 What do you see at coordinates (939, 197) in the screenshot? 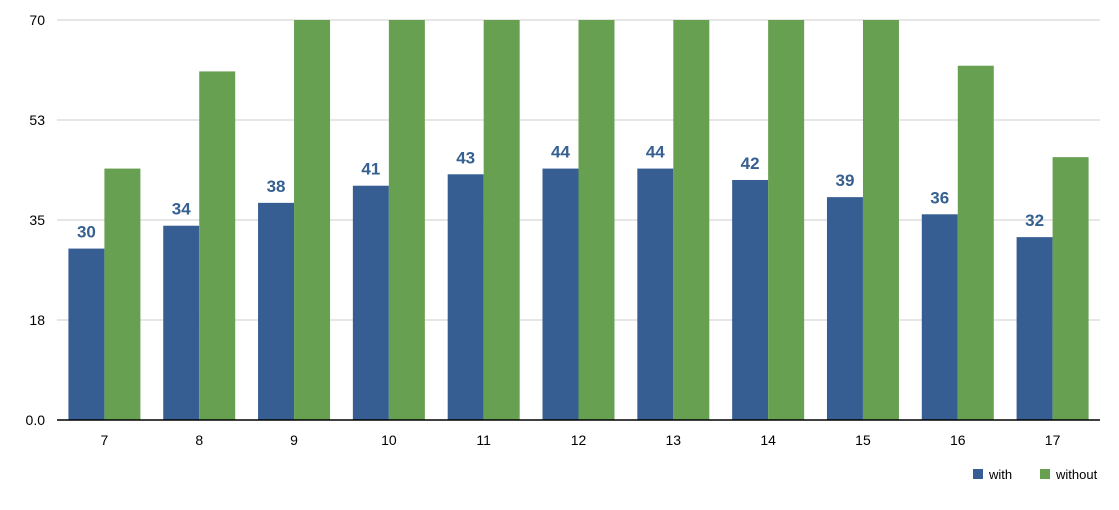
I see `data-label-with: 36` at bounding box center [939, 197].